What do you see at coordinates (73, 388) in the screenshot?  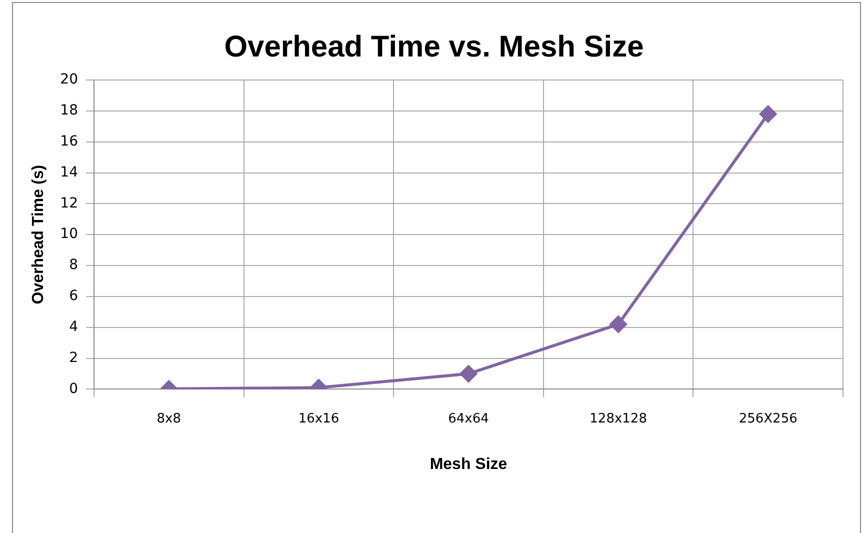 I see `y-tick-label: 0` at bounding box center [73, 388].